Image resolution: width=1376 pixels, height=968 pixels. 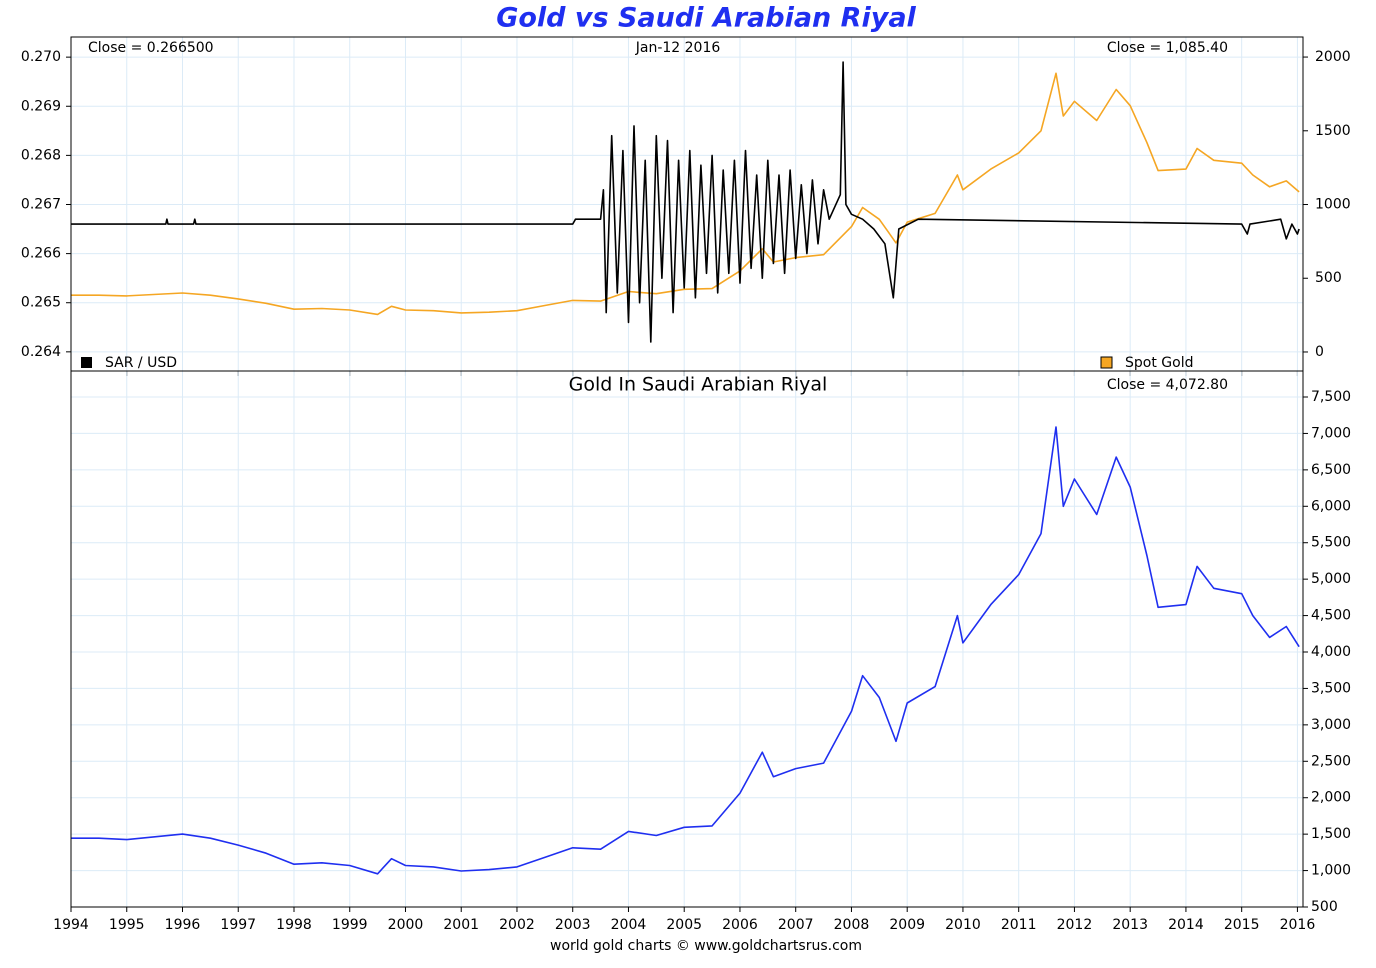 What do you see at coordinates (1331, 688) in the screenshot?
I see `y-tick-label: 3,500` at bounding box center [1331, 688].